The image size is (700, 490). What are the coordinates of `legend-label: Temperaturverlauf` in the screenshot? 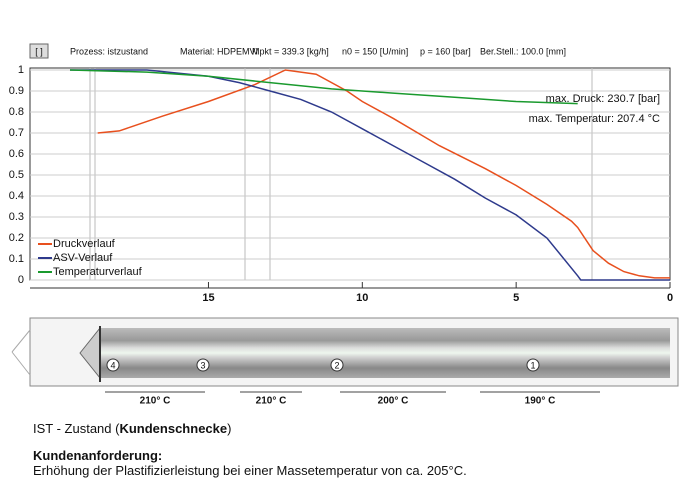 It's located at (98, 272).